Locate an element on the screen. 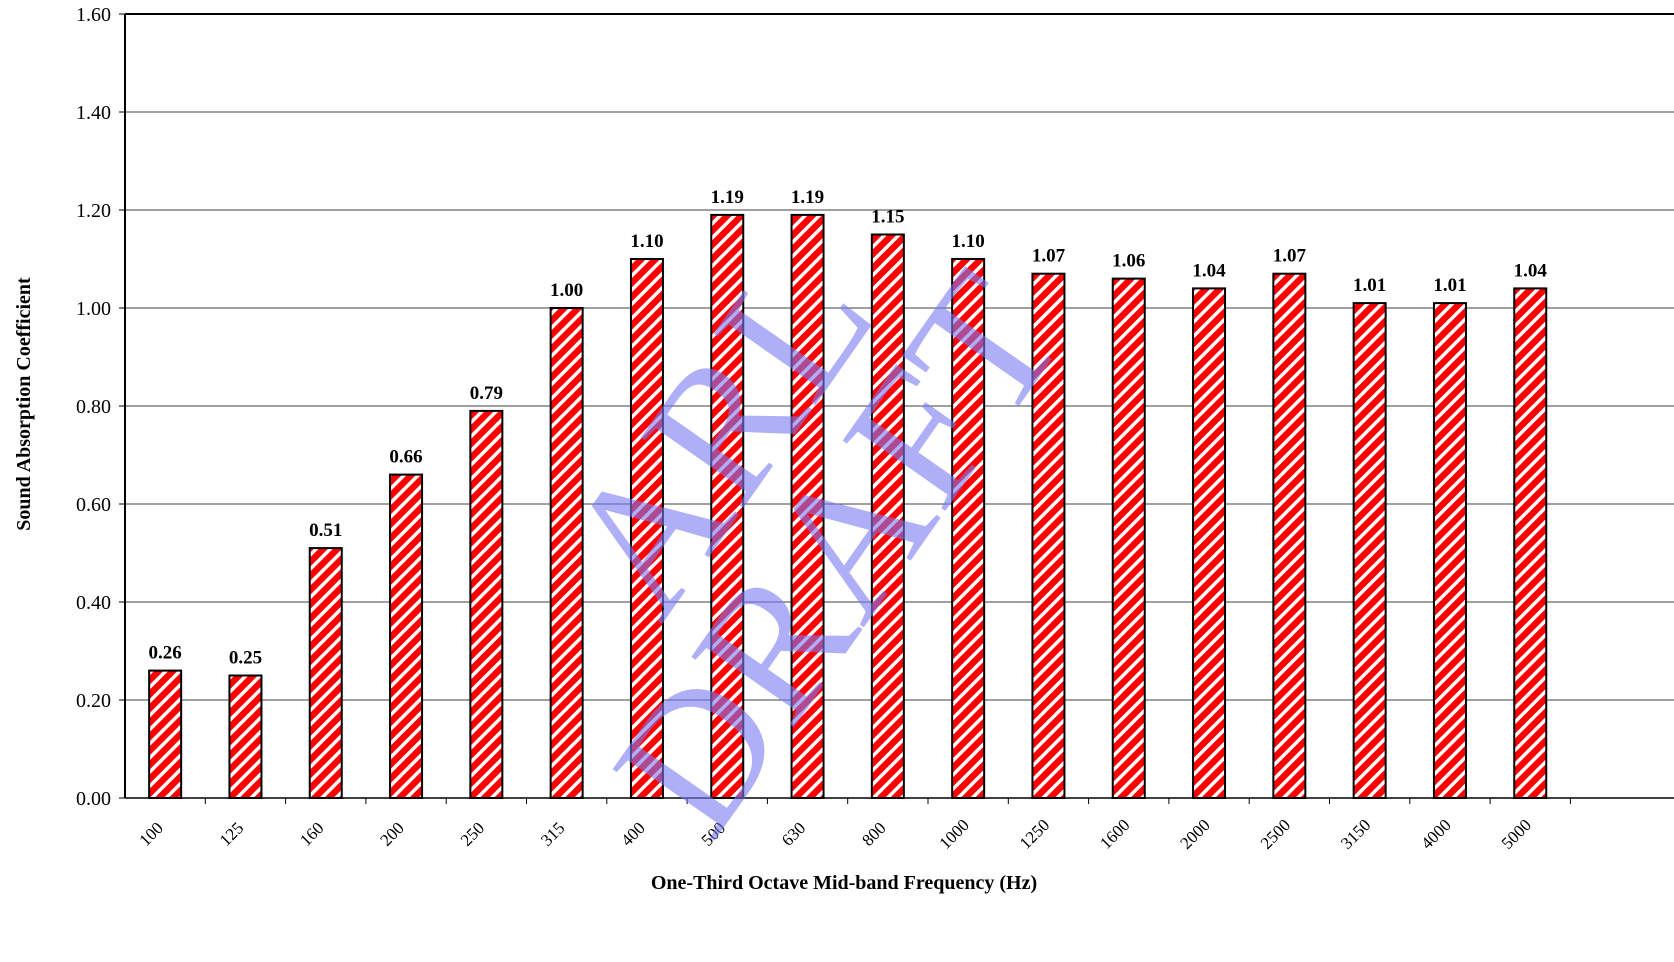 This screenshot has width=1674, height=962. y-tick-label: 1.20 is located at coordinates (93, 211).